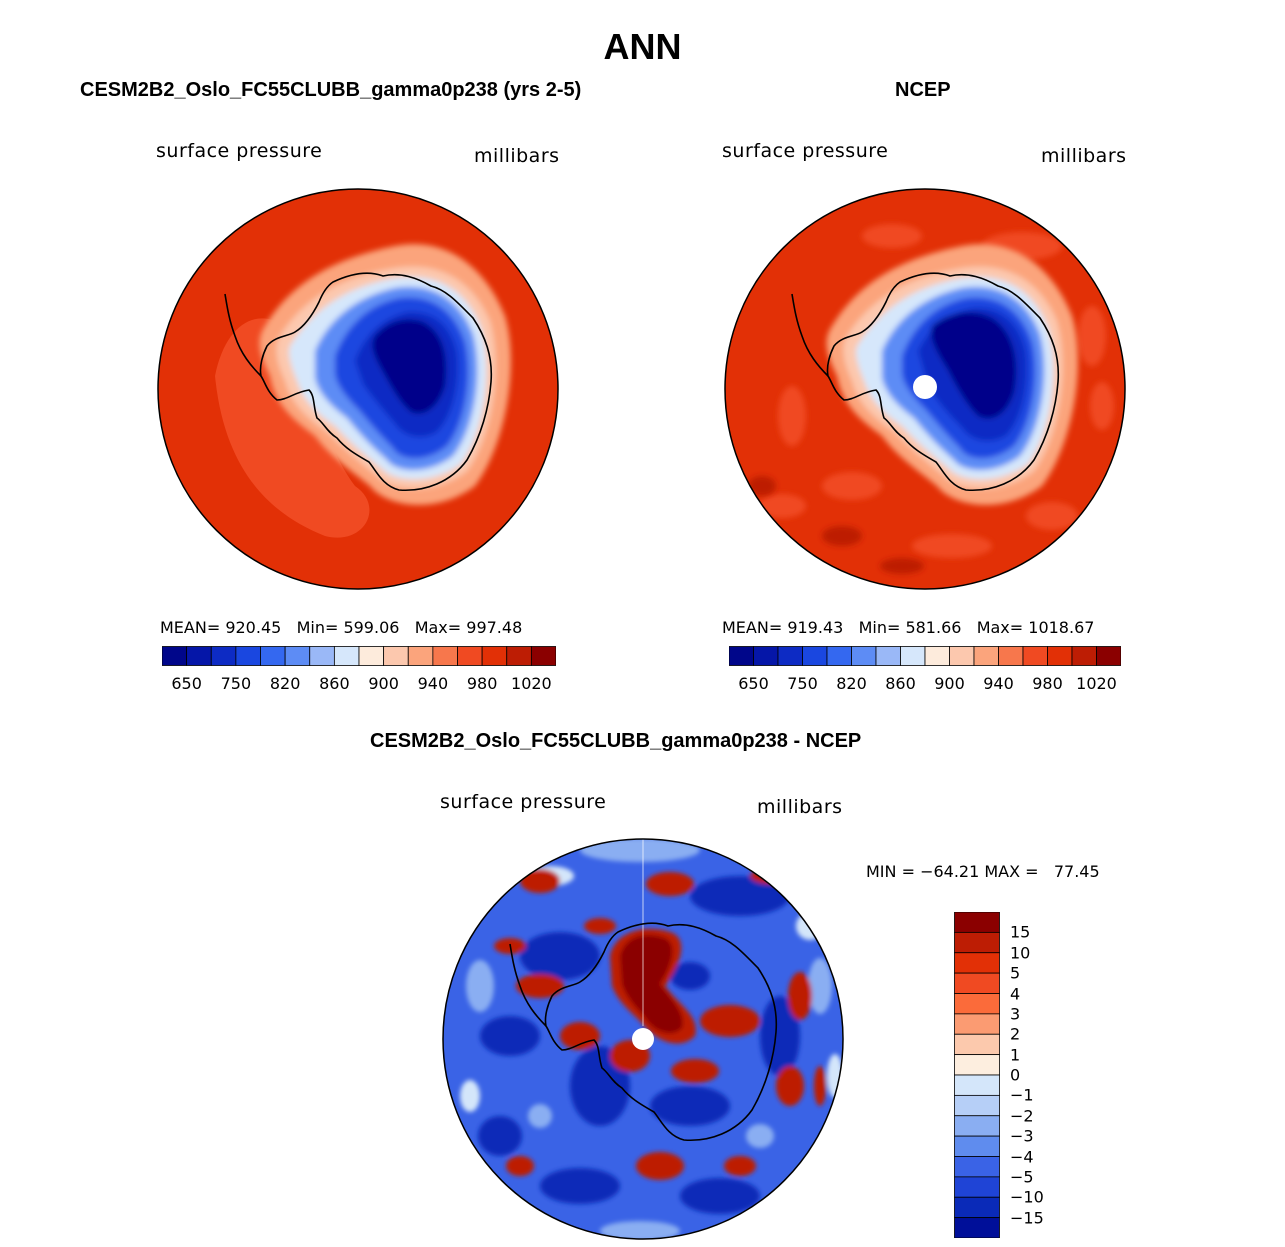  Describe the element at coordinates (836, 525) in the screenshot. I see `obs-dark-red-patches` at that location.